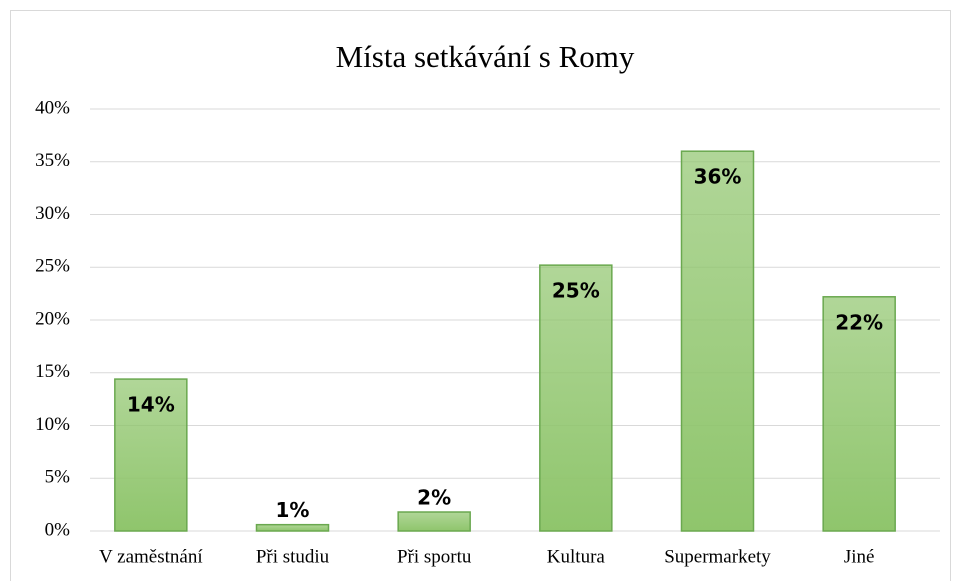 The image size is (957, 581). What do you see at coordinates (293, 510) in the screenshot?
I see `data-label: 1%` at bounding box center [293, 510].